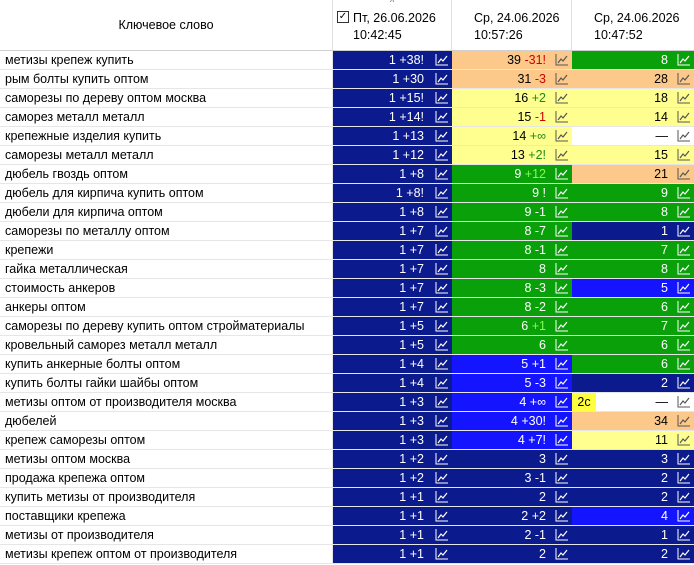 The image size is (694, 565). What do you see at coordinates (347, 440) in the screenshot?
I see `table-row: крепеж саморезы оптом 1 +3 4 +7! 11` at bounding box center [347, 440].